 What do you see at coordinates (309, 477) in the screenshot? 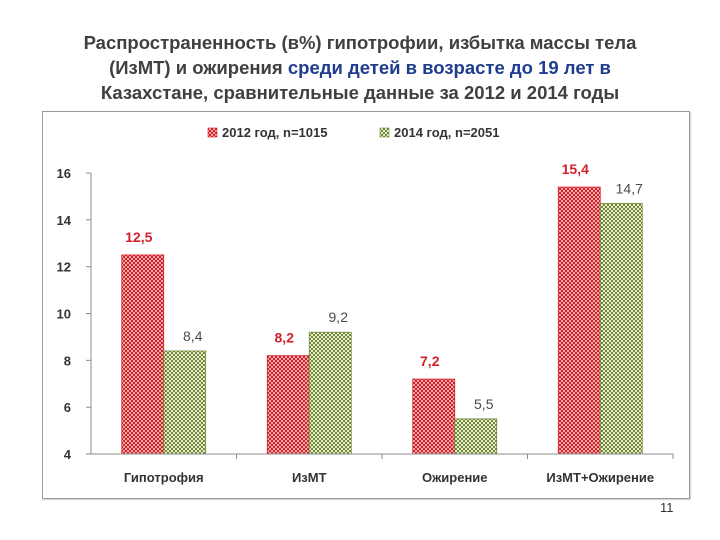
I see `x-tick-label: ИзМТ` at bounding box center [309, 477].